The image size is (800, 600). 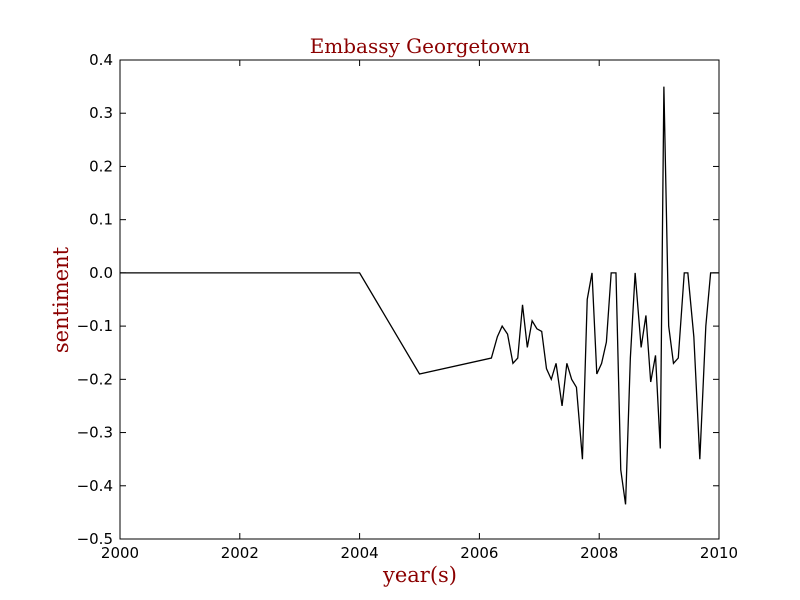 What do you see at coordinates (101, 113) in the screenshot?
I see `y-tick-label: 0.3` at bounding box center [101, 113].